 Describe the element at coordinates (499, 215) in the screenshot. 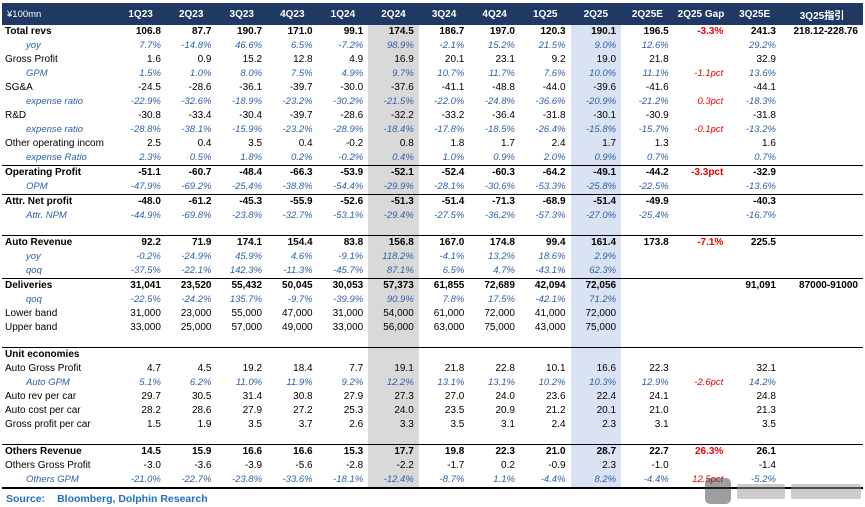

I see `table-cell: -36.2%` at that location.